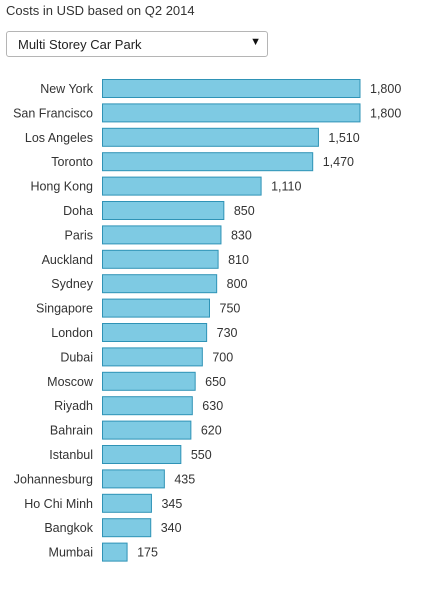 The width and height of the screenshot is (426, 590). Describe the element at coordinates (72, 333) in the screenshot. I see `category-label-london: London` at that location.